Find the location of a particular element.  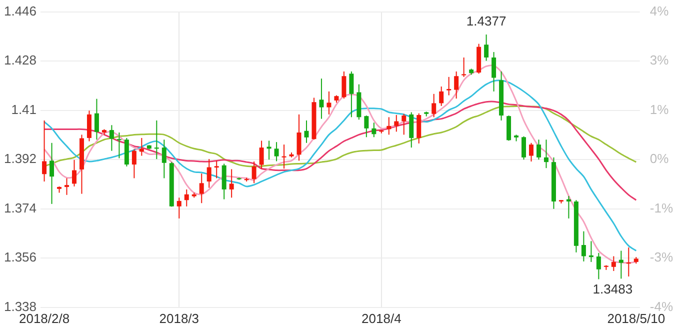

y-tick-label: 1.374 is located at coordinates (20, 208).